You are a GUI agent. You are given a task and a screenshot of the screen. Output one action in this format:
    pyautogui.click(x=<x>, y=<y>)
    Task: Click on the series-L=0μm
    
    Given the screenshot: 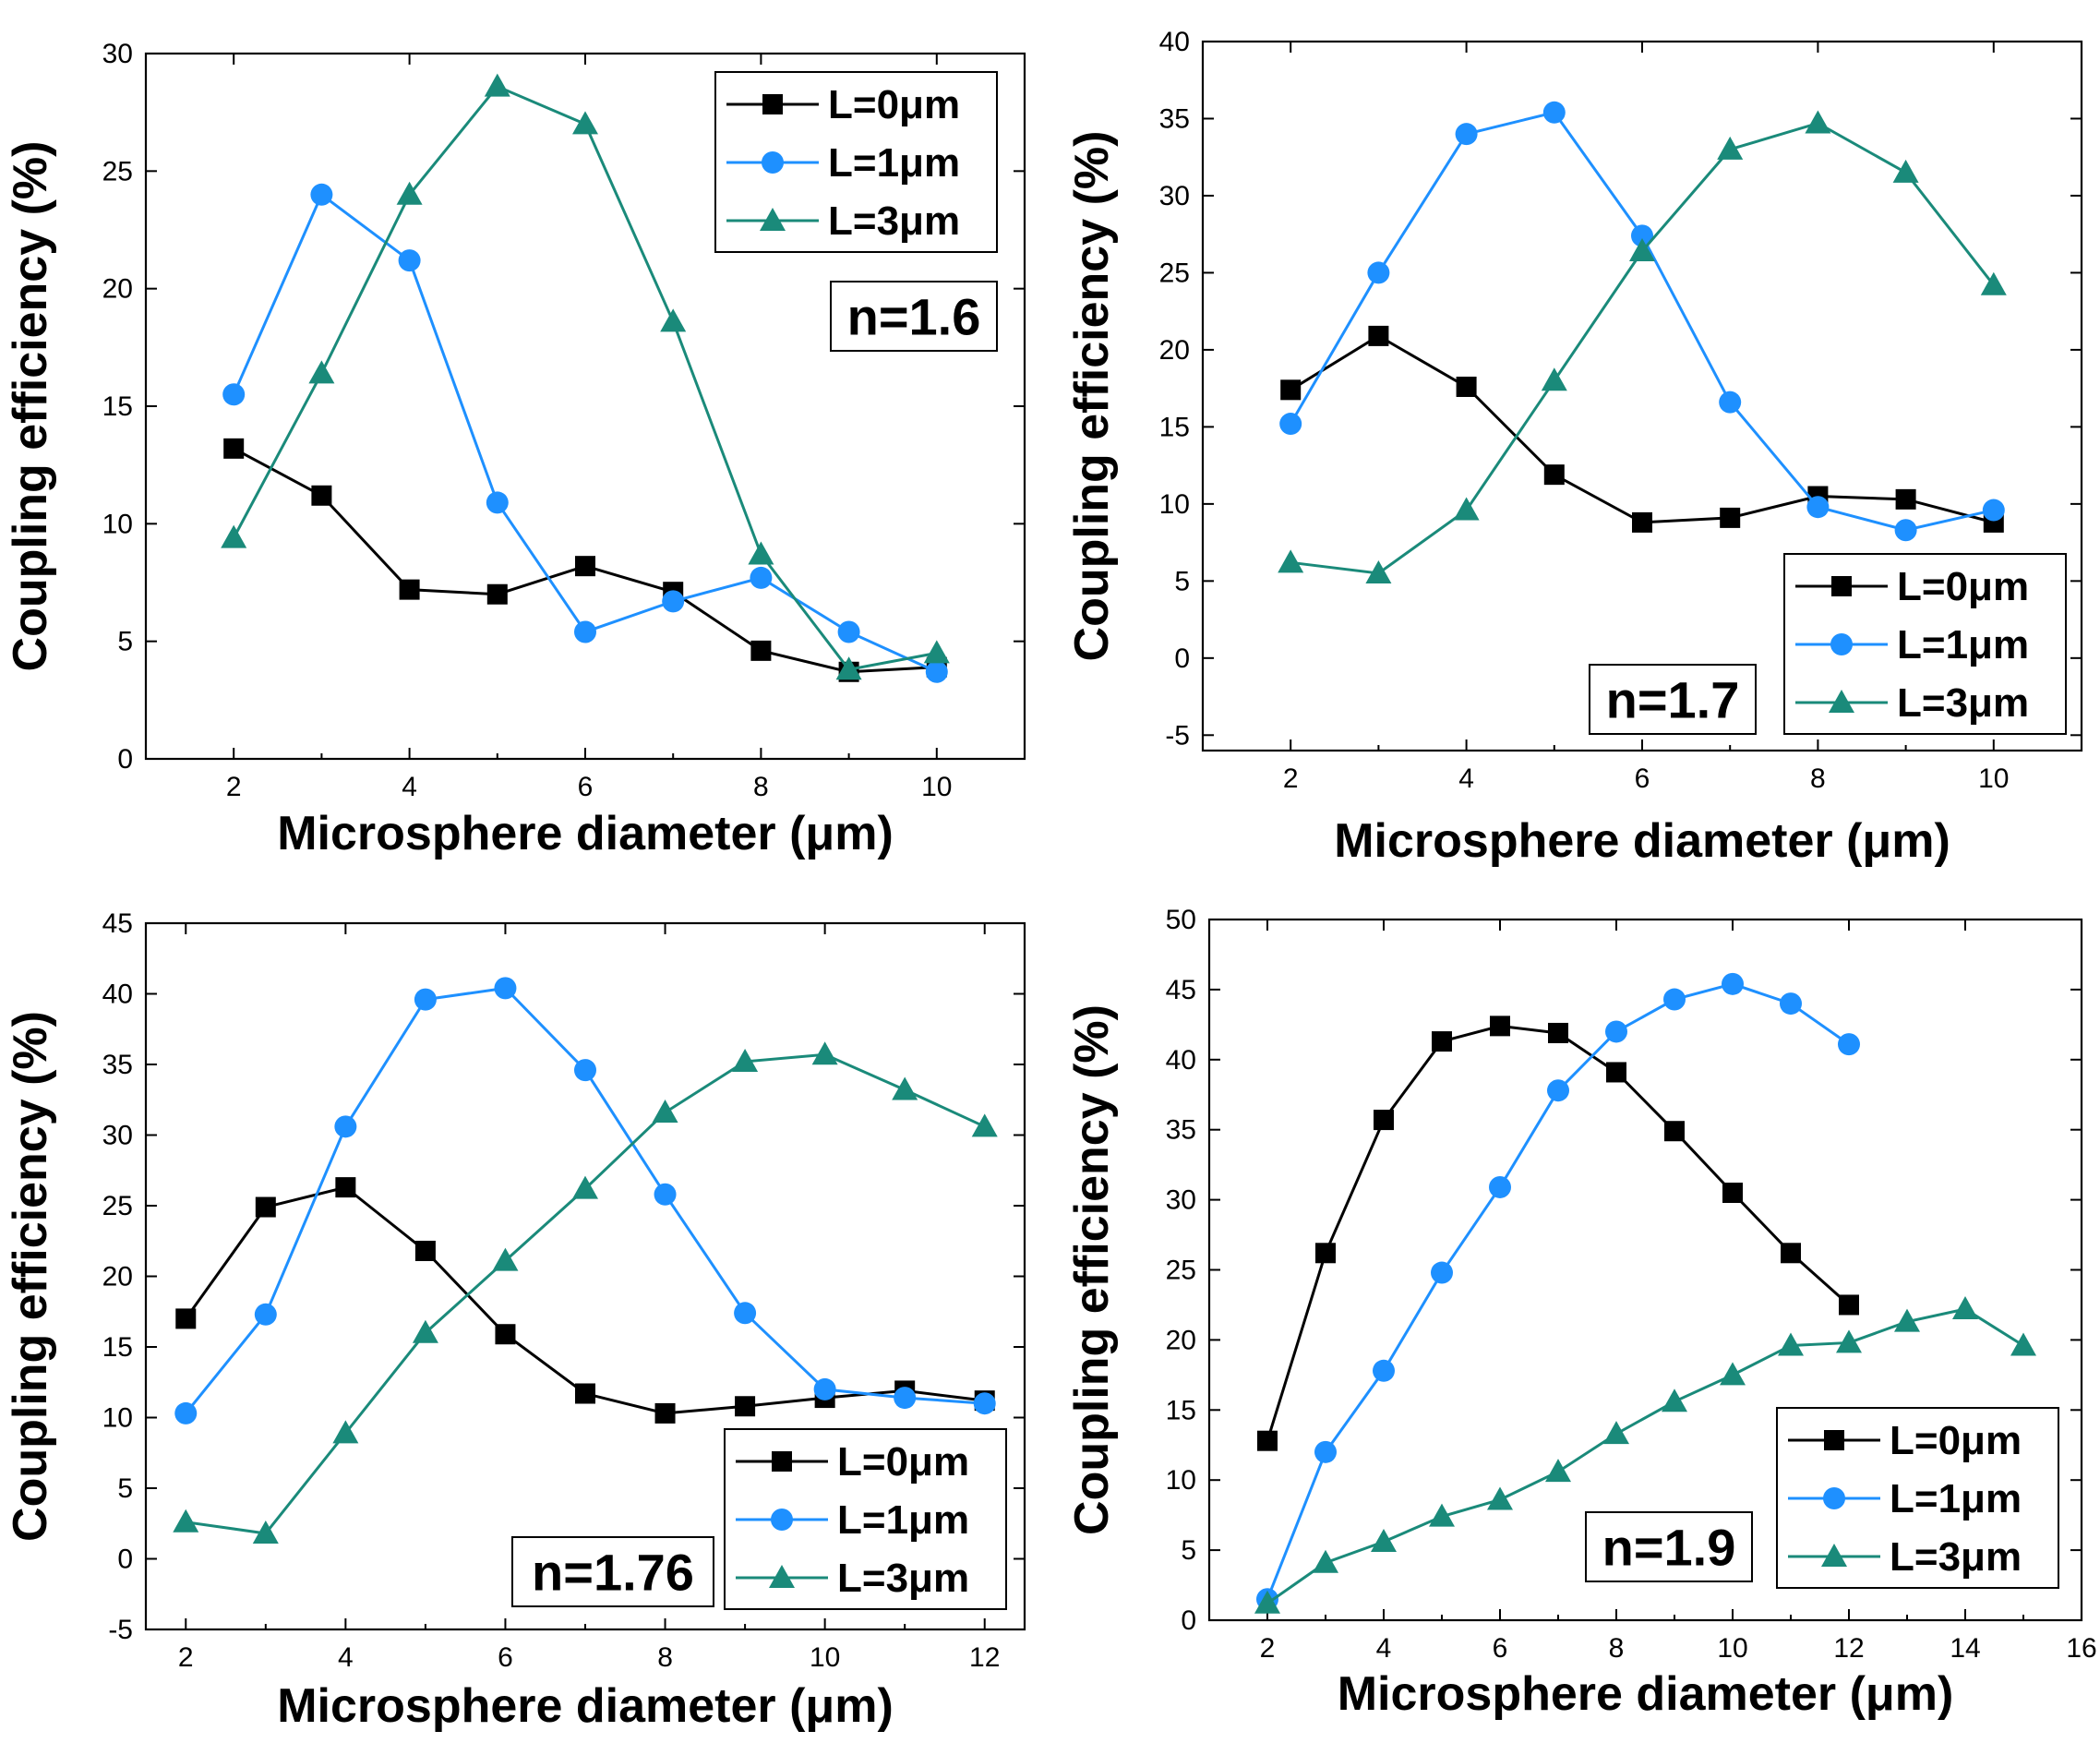 What is the action you would take?
    pyautogui.click(x=585, y=1300)
    